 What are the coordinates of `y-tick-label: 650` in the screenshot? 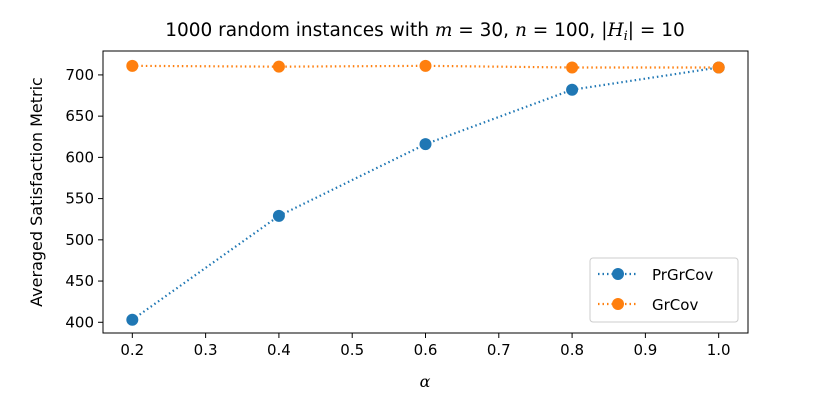 It's located at (79, 116).